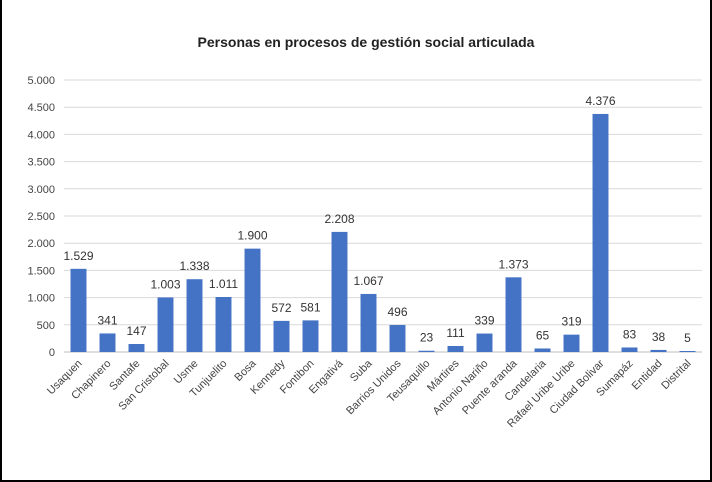 This screenshot has width=712, height=482. I want to click on data-label: 319, so click(571, 322).